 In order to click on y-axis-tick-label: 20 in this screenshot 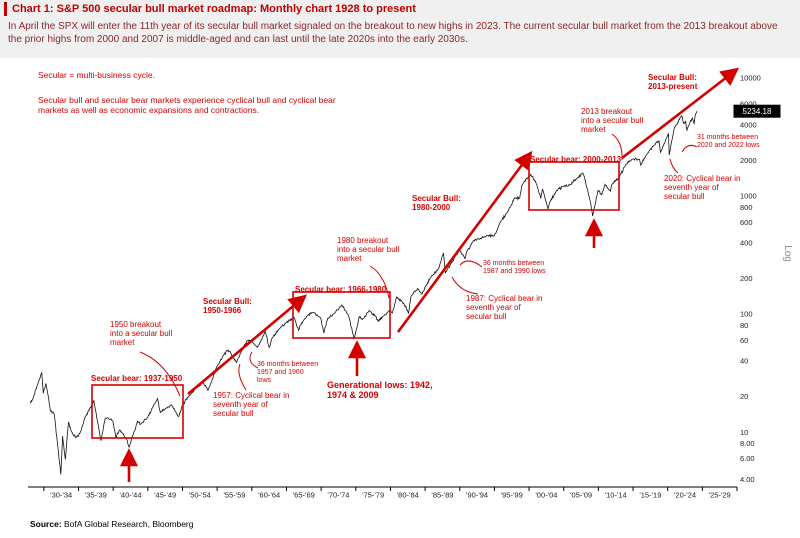, I will do `click(744, 396)`.